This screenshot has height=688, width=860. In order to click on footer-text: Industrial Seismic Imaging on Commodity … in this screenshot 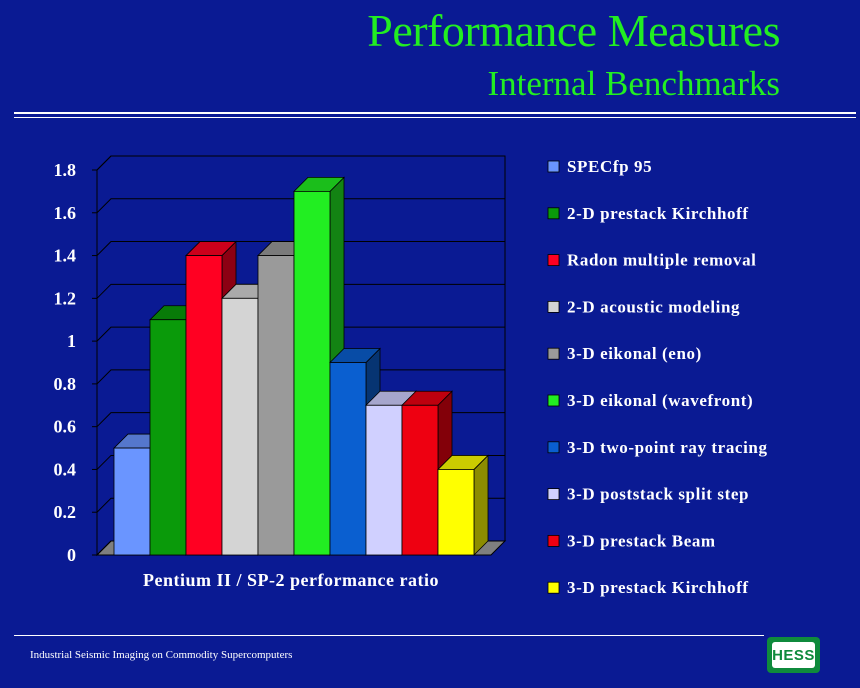, I will do `click(161, 655)`.